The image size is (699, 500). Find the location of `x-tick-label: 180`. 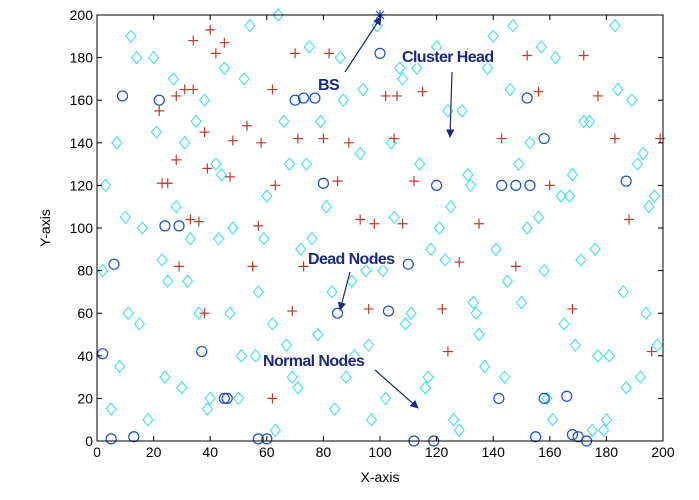

x-tick-label: 180 is located at coordinates (607, 452).